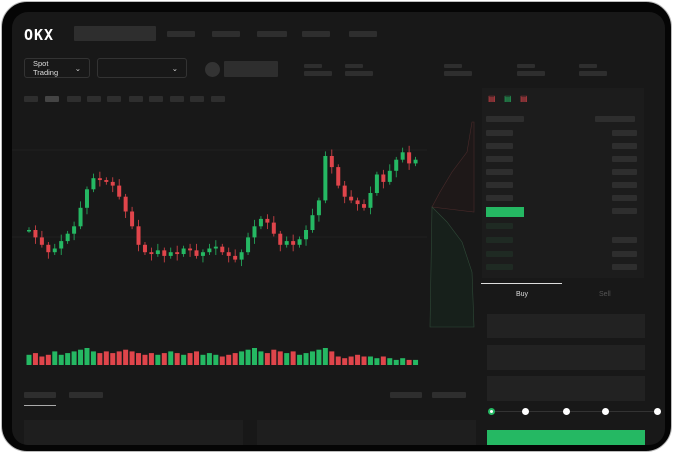  I want to click on pair-select: ⌄, so click(142, 68).